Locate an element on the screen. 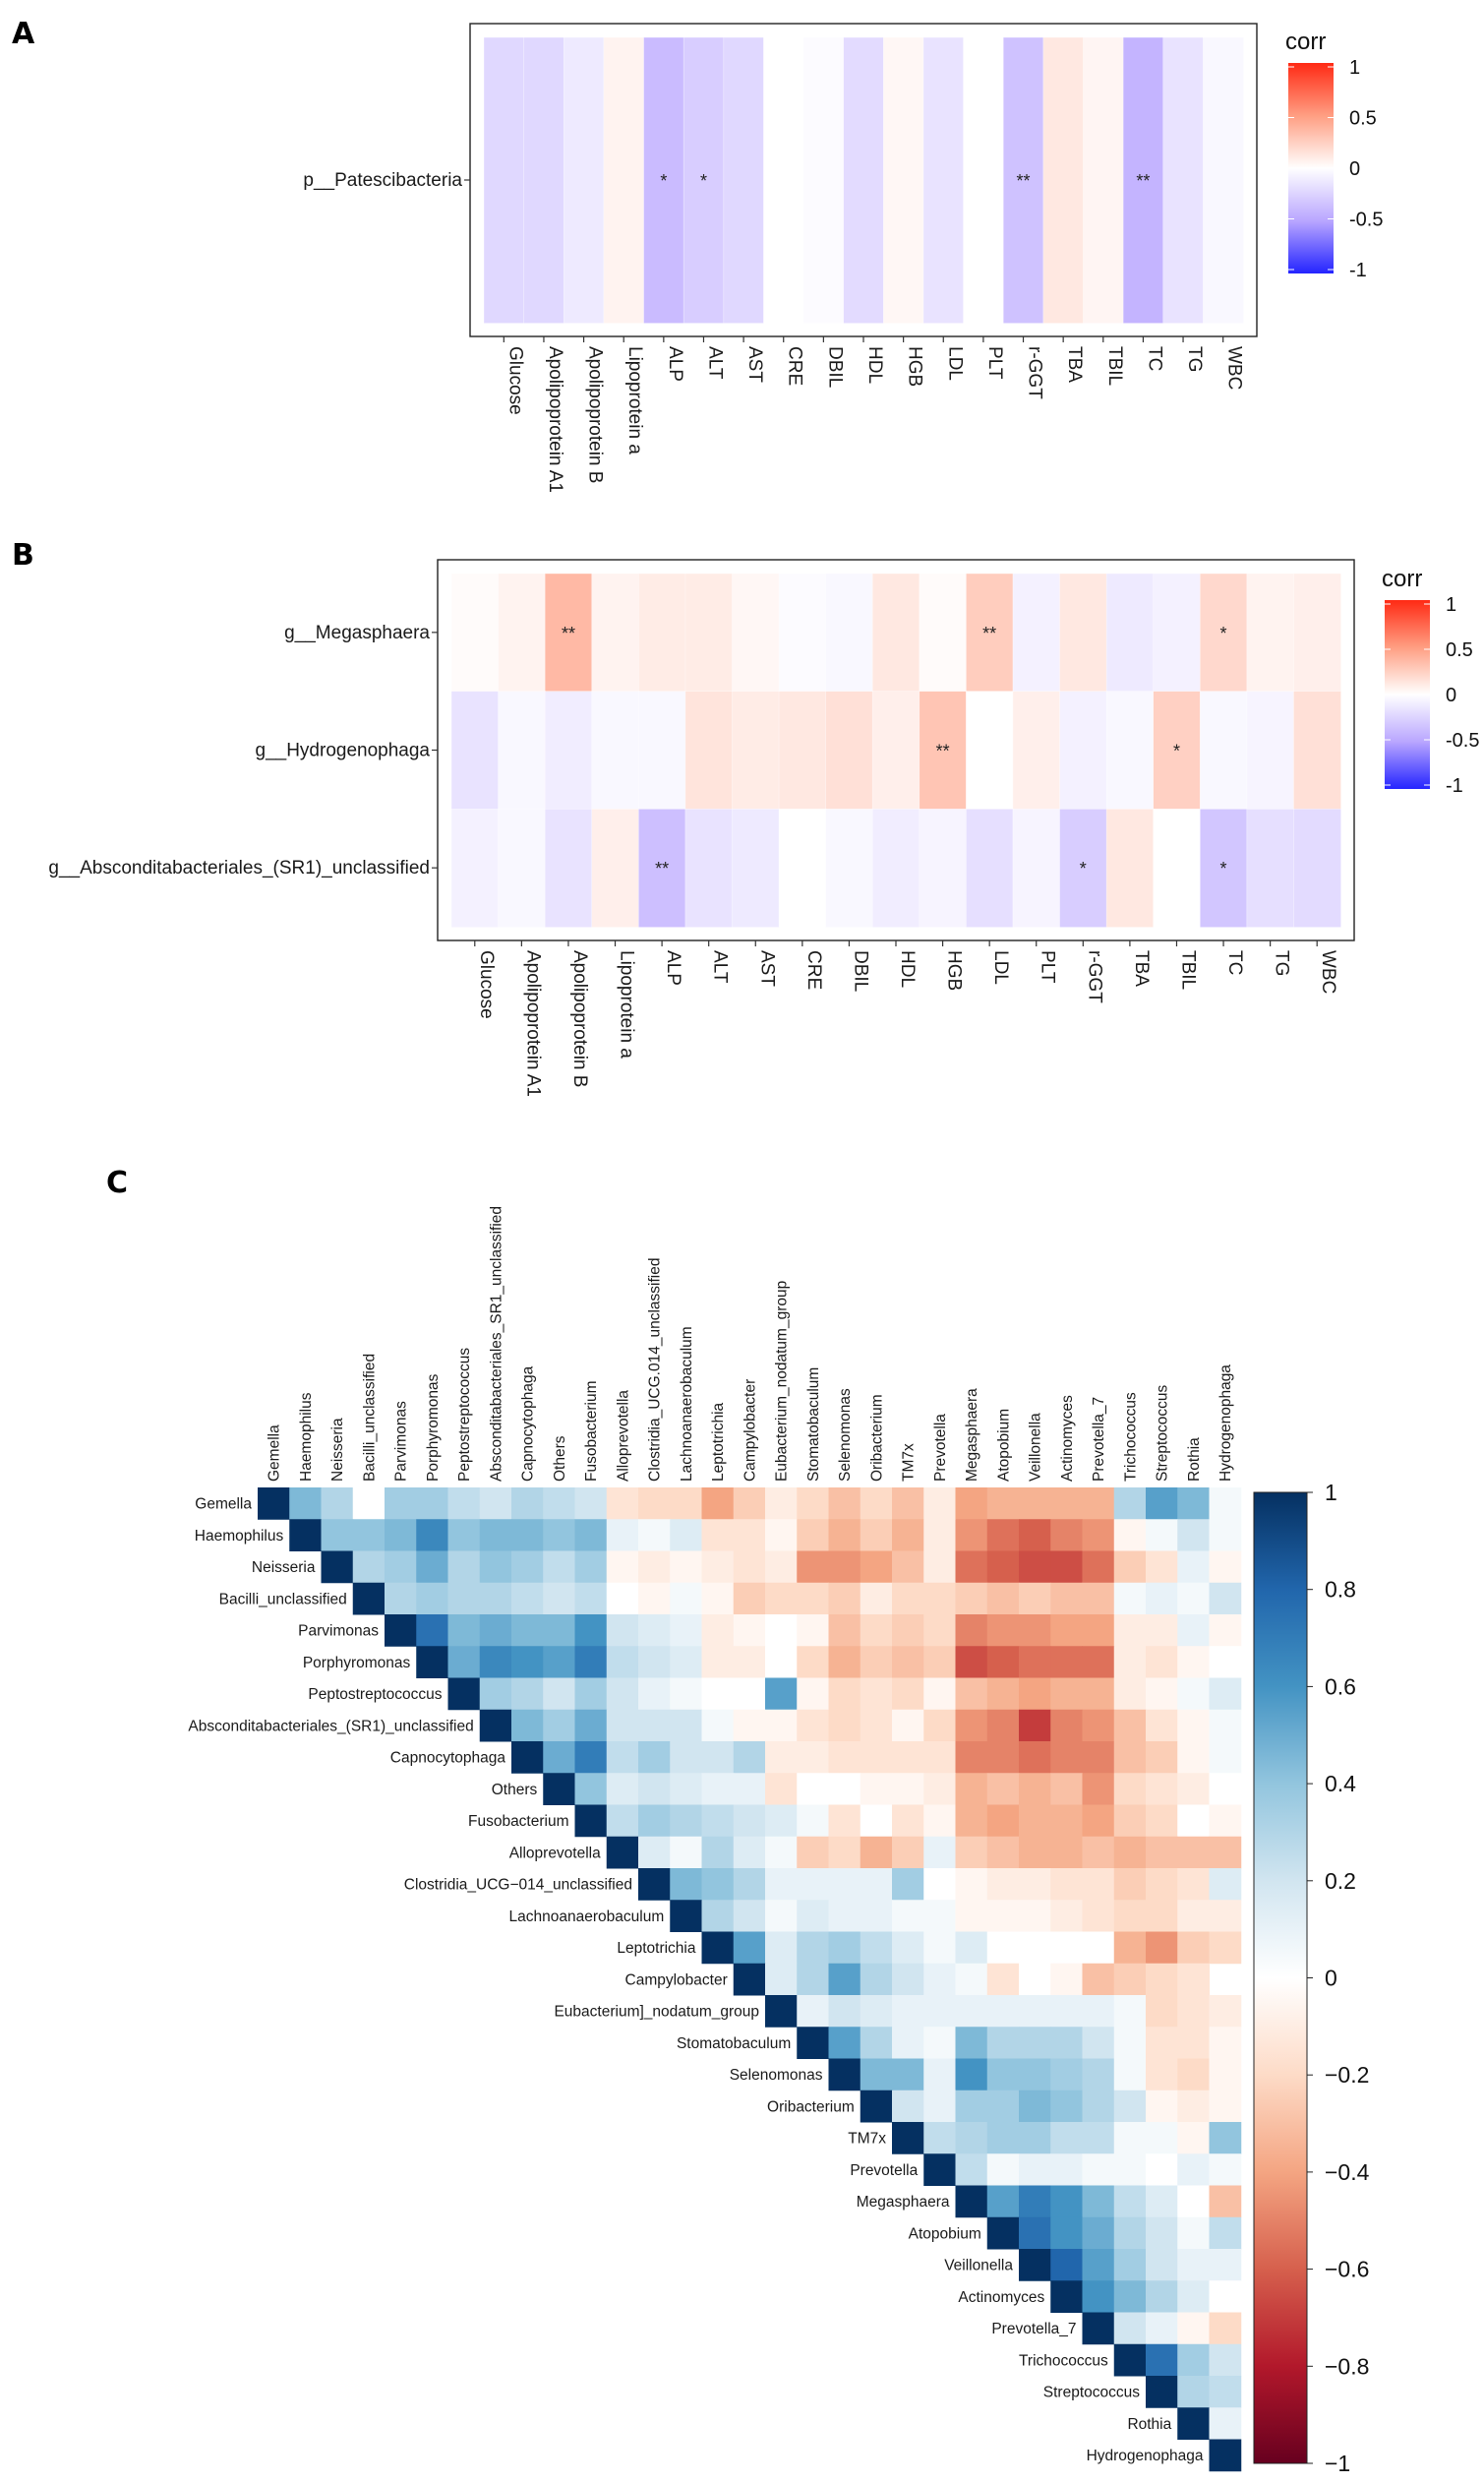  panel-c-row-label: Lachnoanaerobaculum is located at coordinates (587, 1916).